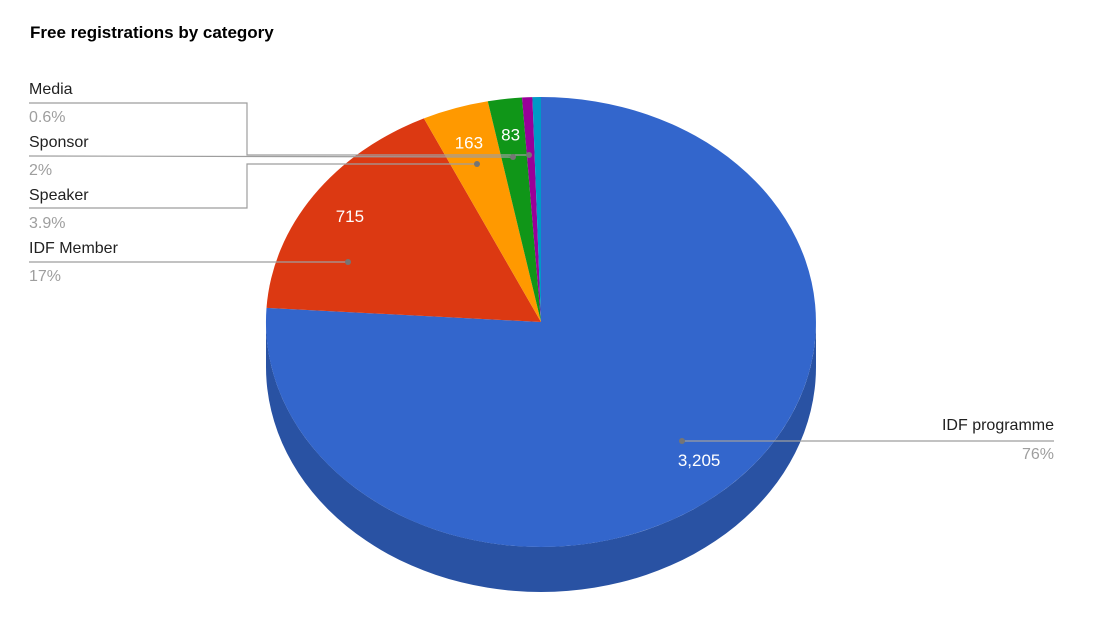 This screenshot has width=1100, height=623. I want to click on connector-media, so click(279, 129).